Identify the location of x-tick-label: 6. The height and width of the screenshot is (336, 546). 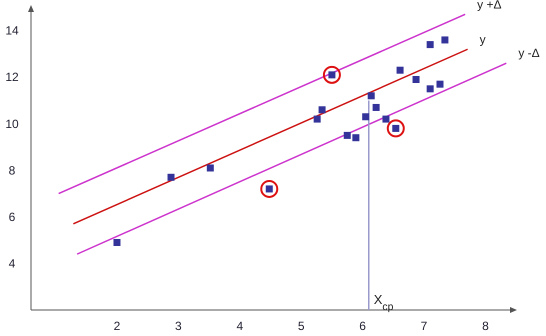
(362, 326).